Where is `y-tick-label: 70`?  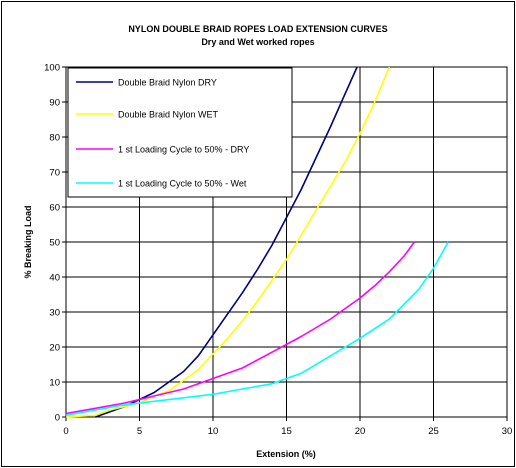 y-tick-label: 70 is located at coordinates (54, 173).